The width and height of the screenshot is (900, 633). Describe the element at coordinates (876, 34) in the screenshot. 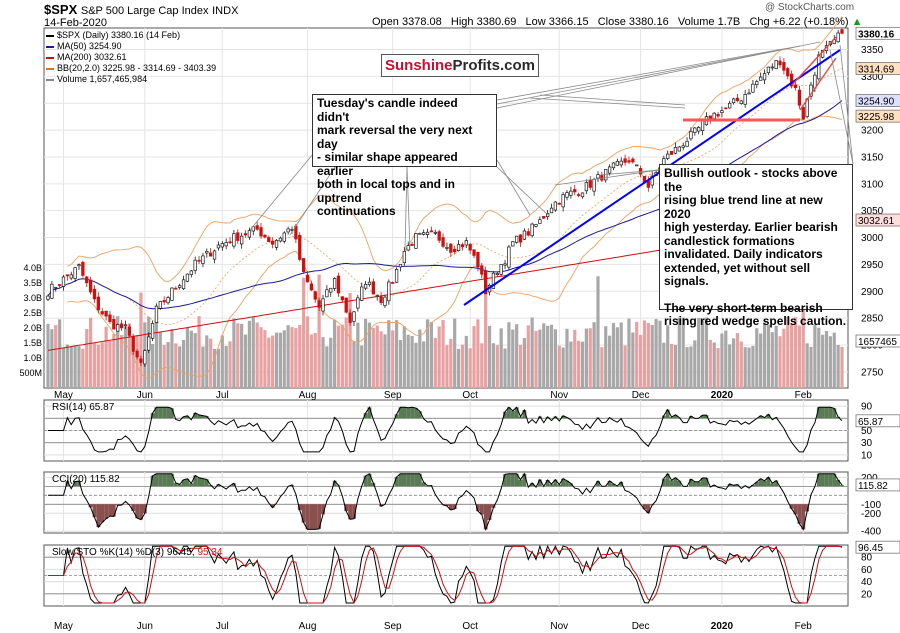

I see `price-badge-text: 3380.16` at that location.